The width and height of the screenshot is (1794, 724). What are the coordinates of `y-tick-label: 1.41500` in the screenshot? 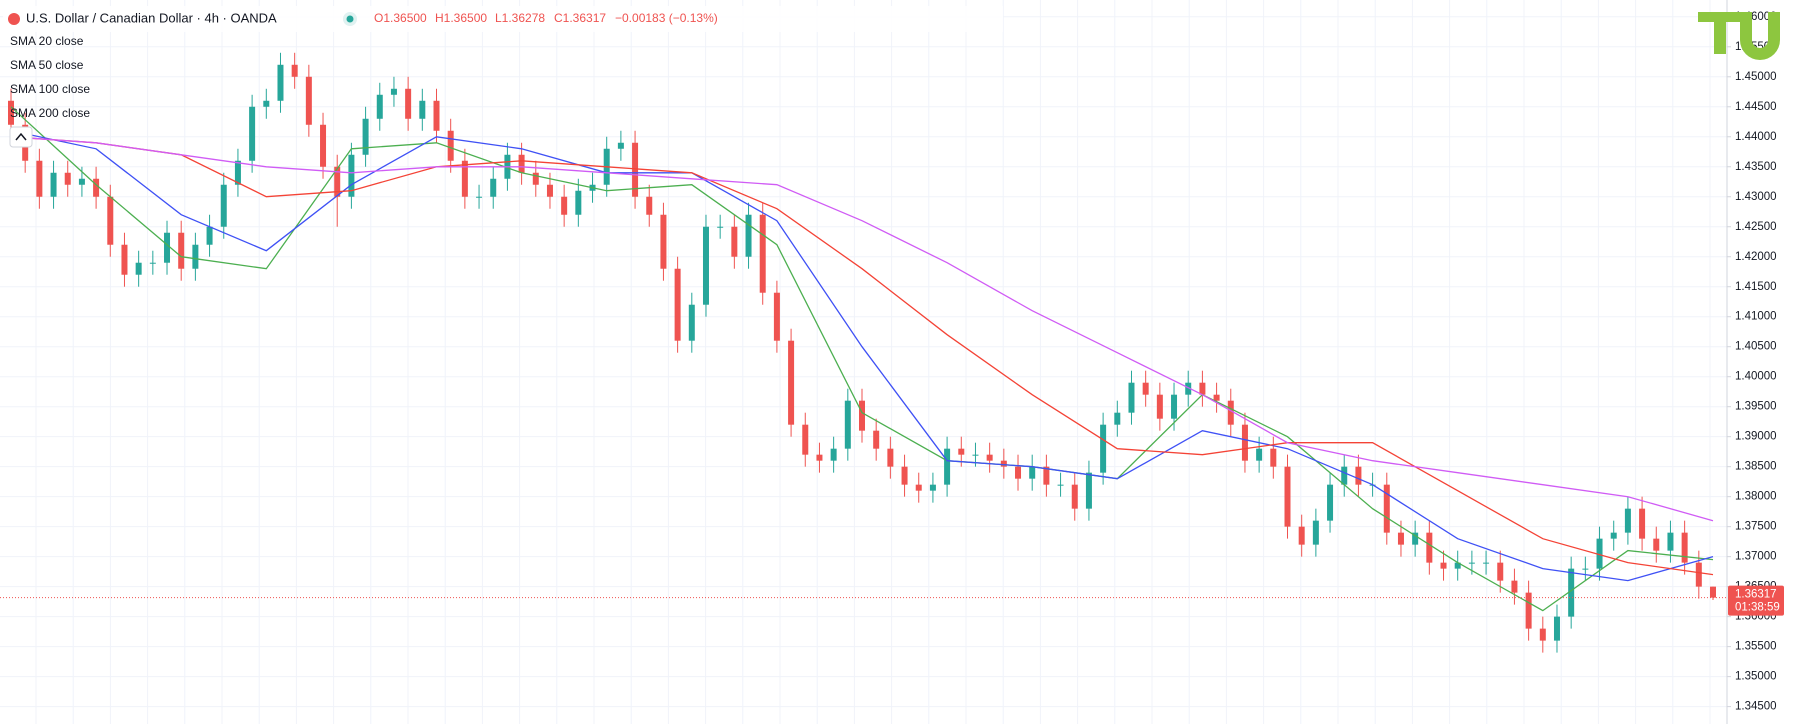 It's located at (1756, 287).